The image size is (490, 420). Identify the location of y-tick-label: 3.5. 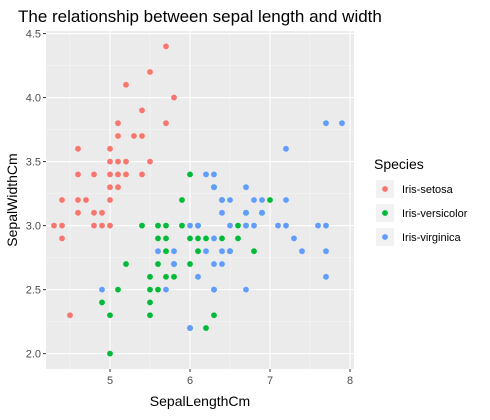
(33, 163).